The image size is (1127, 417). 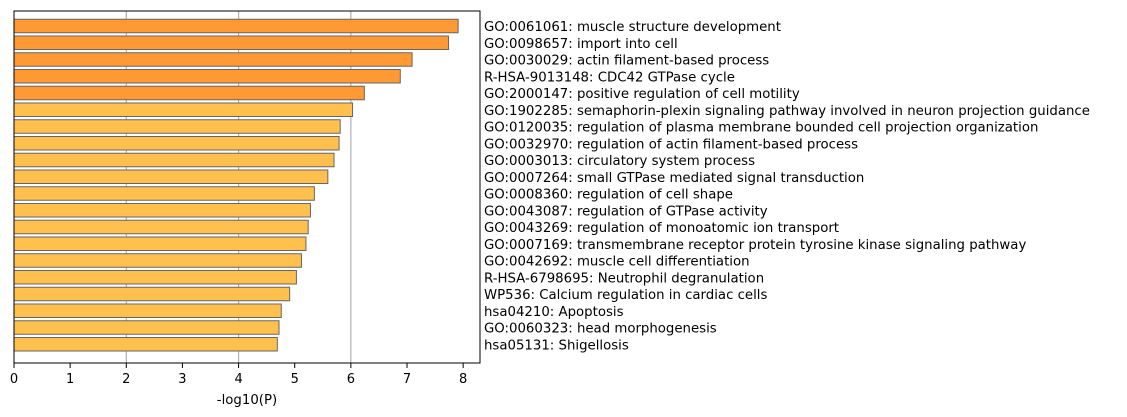 I want to click on x-axis-ticks: 0 1 2 3 4 5 6 7 8, so click(x=238, y=375).